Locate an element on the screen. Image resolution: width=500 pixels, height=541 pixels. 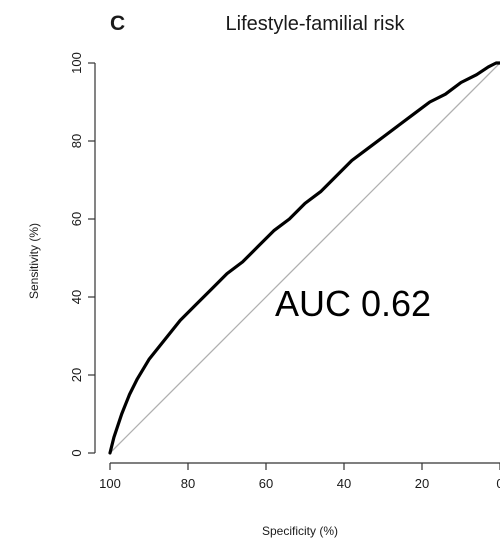
y-axis-label: Sensitivity (%) is located at coordinates (34, 261).